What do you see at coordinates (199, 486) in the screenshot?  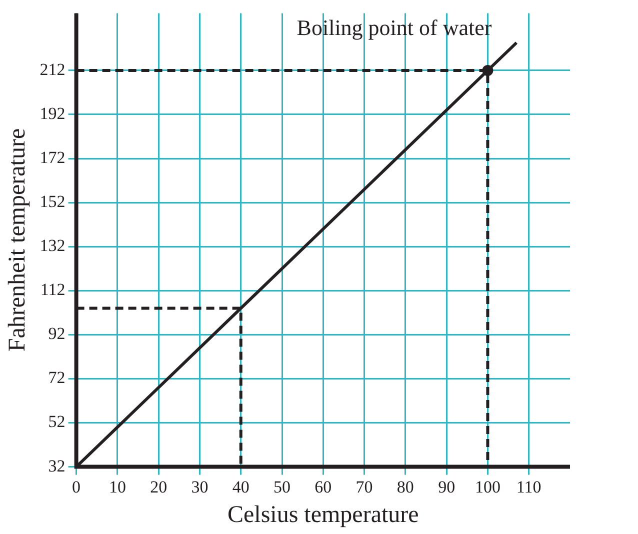 I see `x-tick-label: 30` at bounding box center [199, 486].